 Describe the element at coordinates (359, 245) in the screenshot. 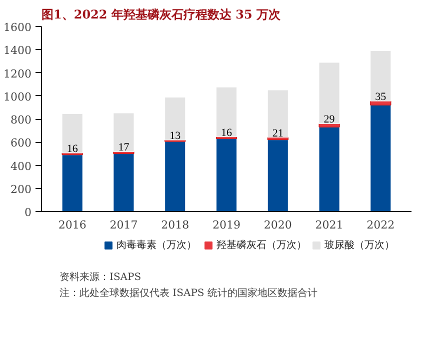

I see `legend-label: 玻尿酸（万次）` at that location.